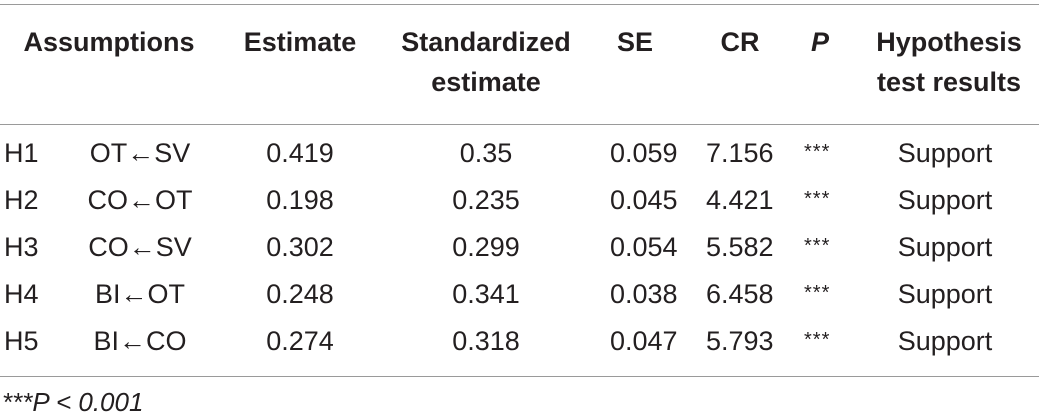 This screenshot has height=420, width=1039. What do you see at coordinates (300, 42) in the screenshot?
I see `header-estimate: Estimate` at bounding box center [300, 42].